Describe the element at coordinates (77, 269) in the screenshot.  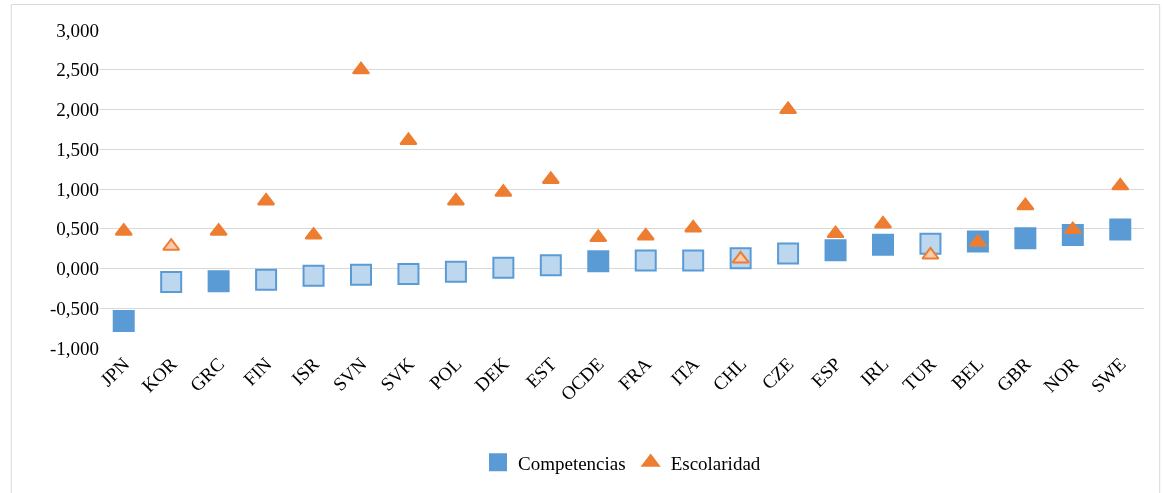
I see `y-tick-label: 0,000` at that location.